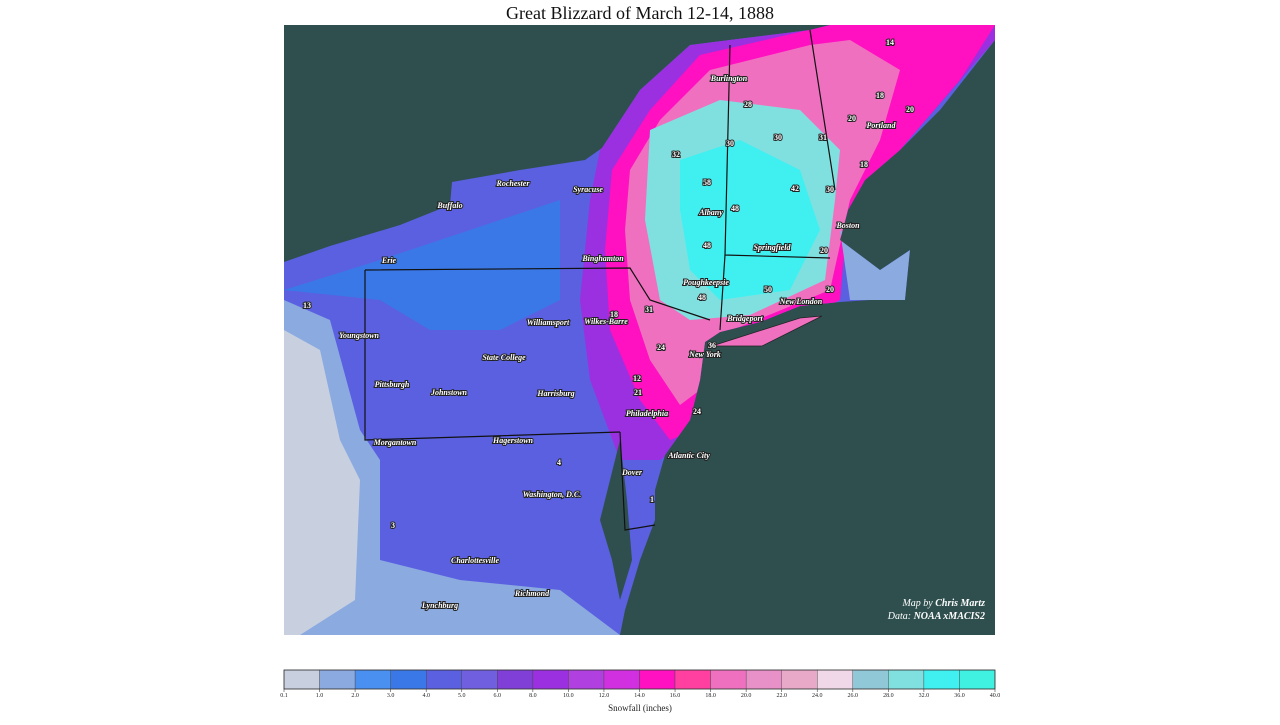 This screenshot has height=725, width=1280. I want to click on credit-label: Data:, so click(899, 616).